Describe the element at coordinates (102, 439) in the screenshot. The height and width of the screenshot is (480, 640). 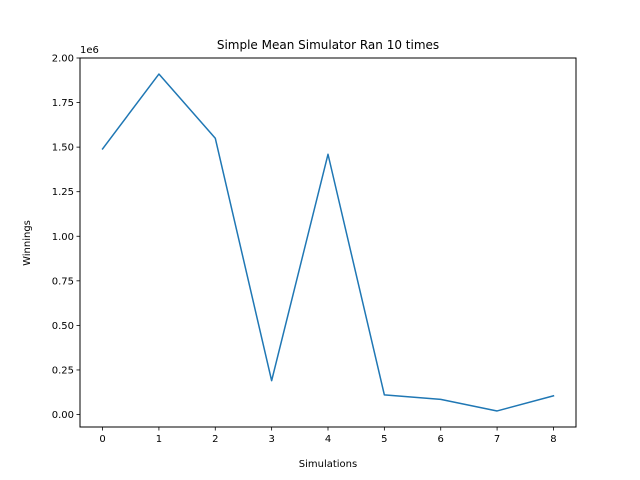
I see `x-tick-label: 0` at that location.